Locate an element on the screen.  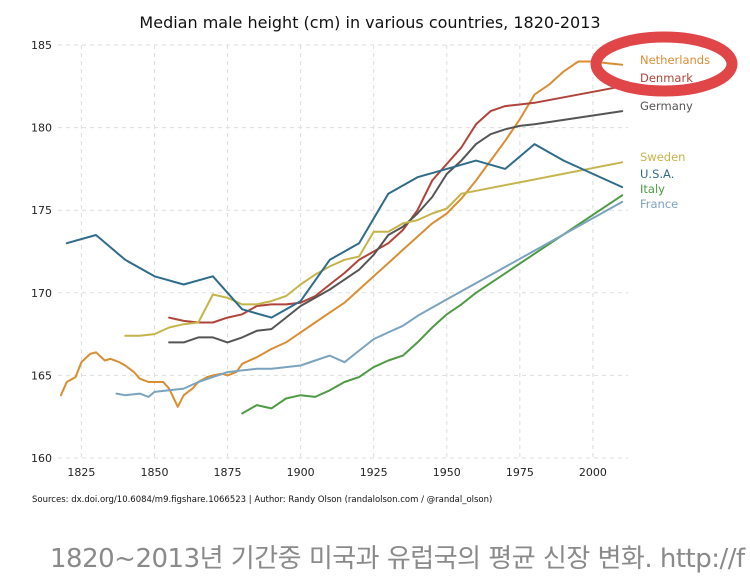
x-tick-label: 1950 is located at coordinates (447, 472).